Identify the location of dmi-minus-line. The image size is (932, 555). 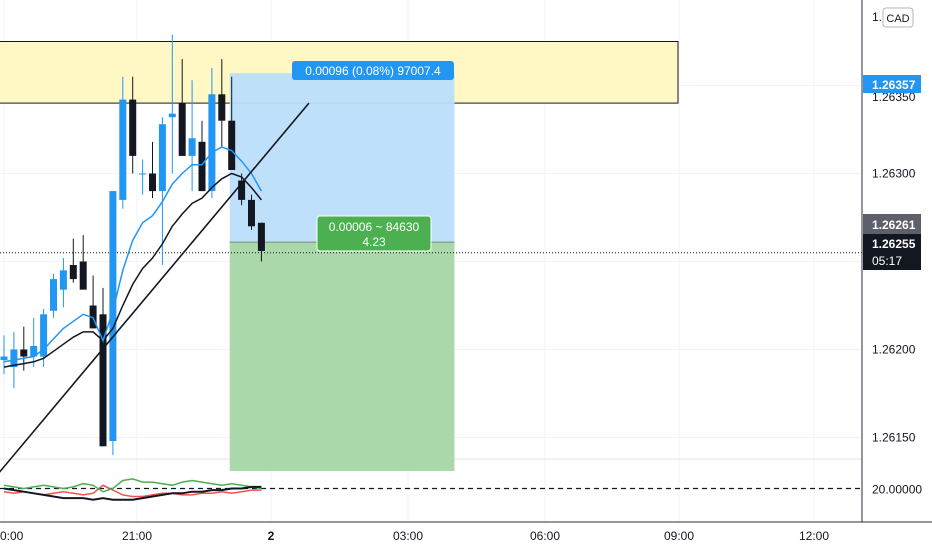
(132, 491).